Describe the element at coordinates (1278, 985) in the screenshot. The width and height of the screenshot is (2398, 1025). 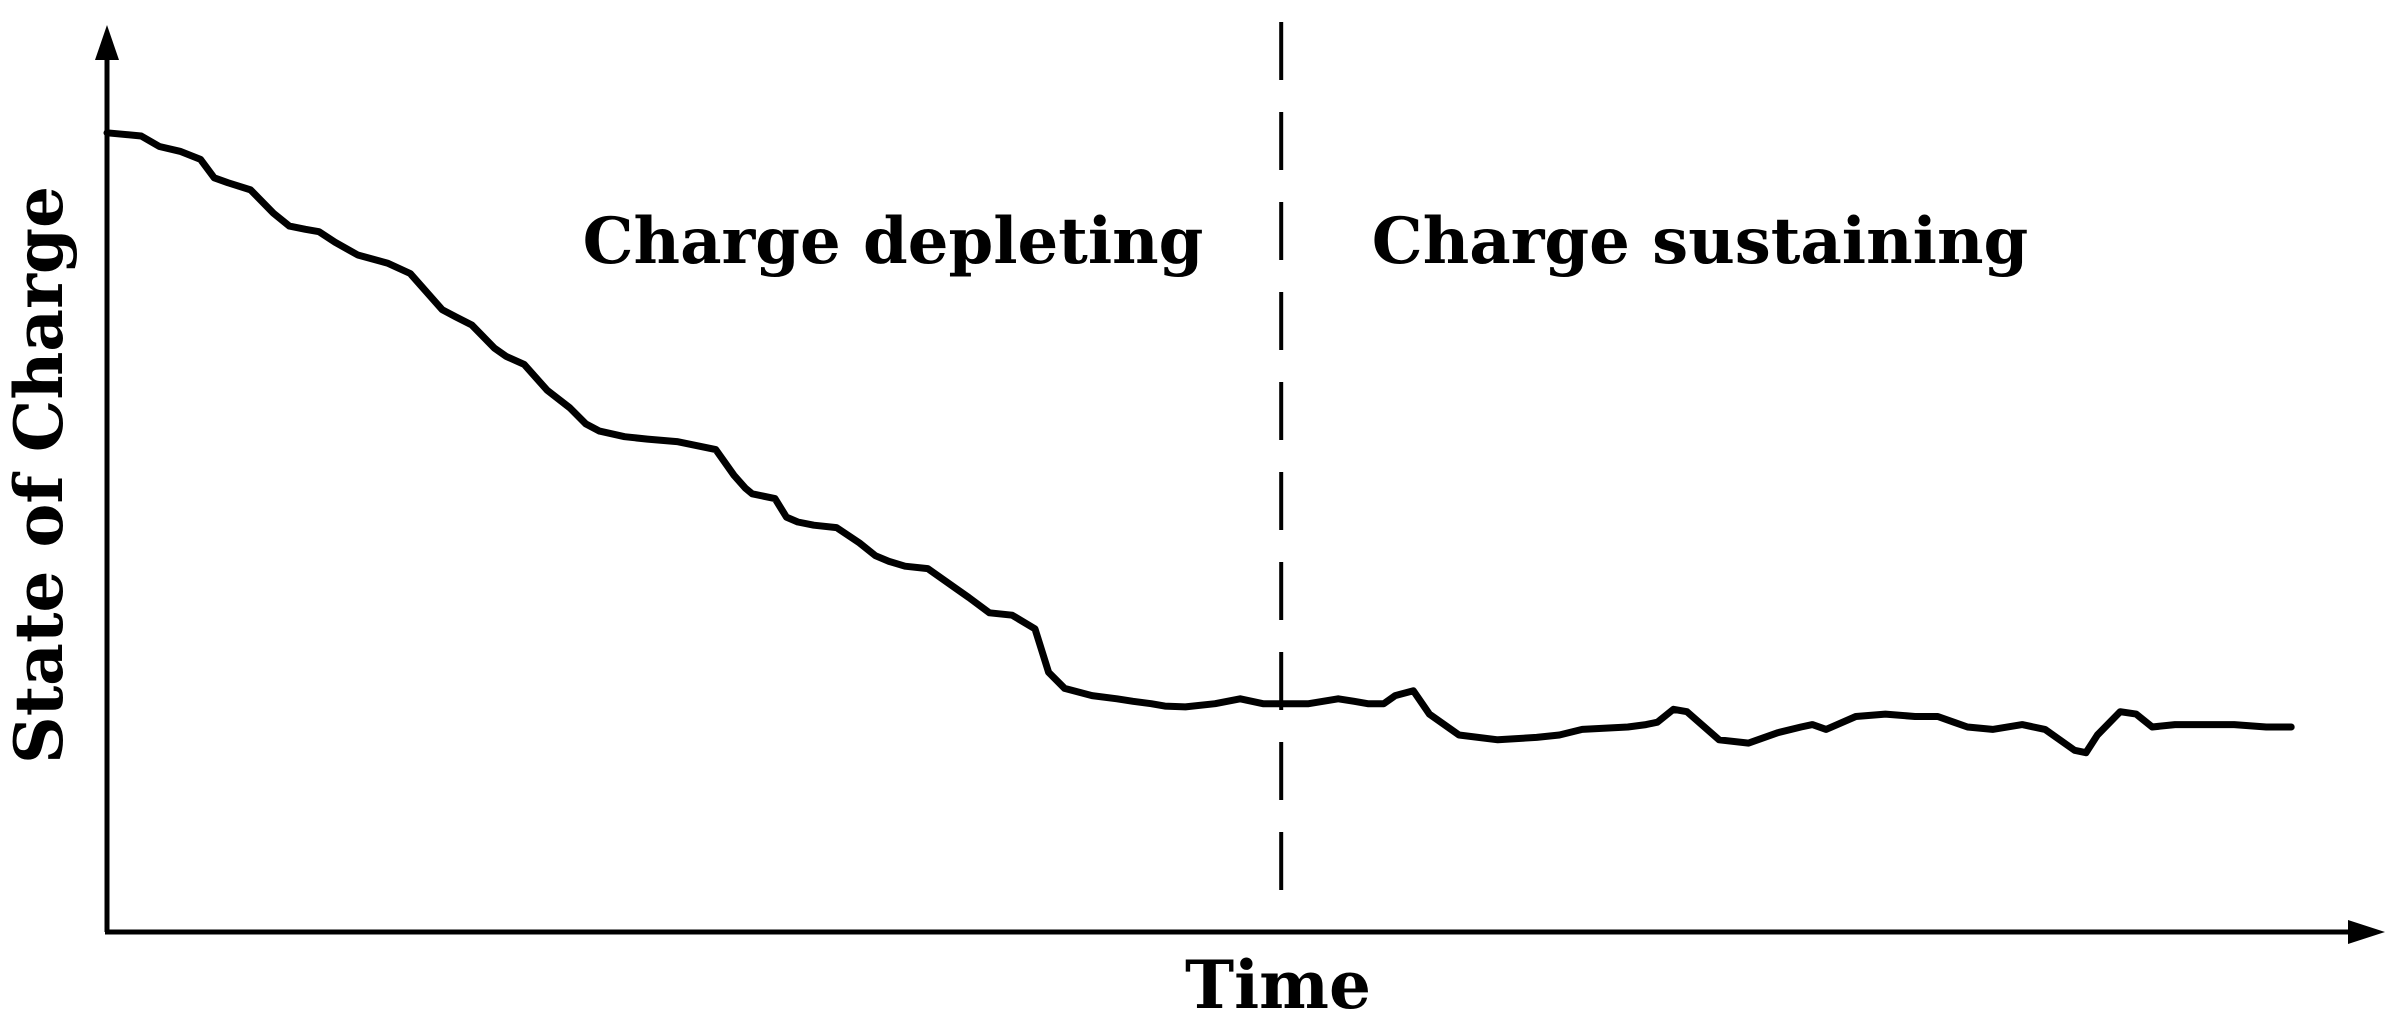
I see `x-axis-label: Time` at that location.